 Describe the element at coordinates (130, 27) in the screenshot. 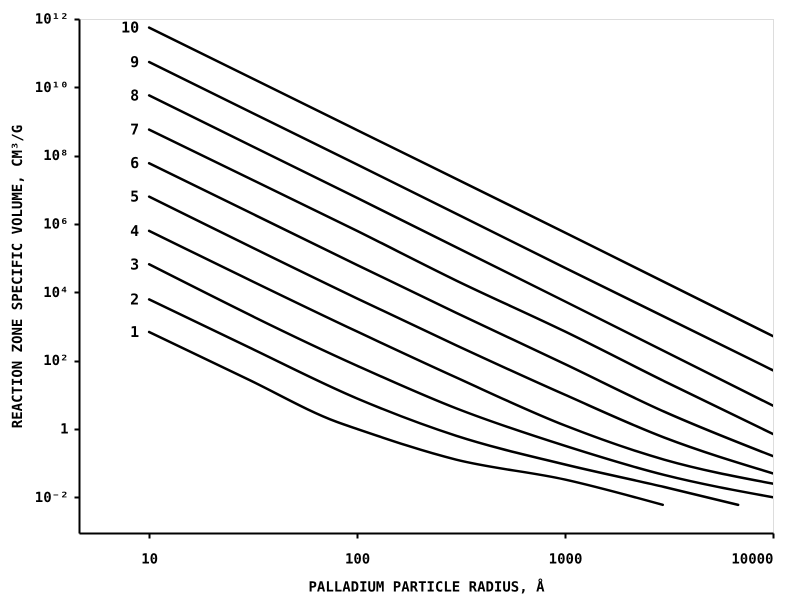

I see `series-label: 10` at that location.